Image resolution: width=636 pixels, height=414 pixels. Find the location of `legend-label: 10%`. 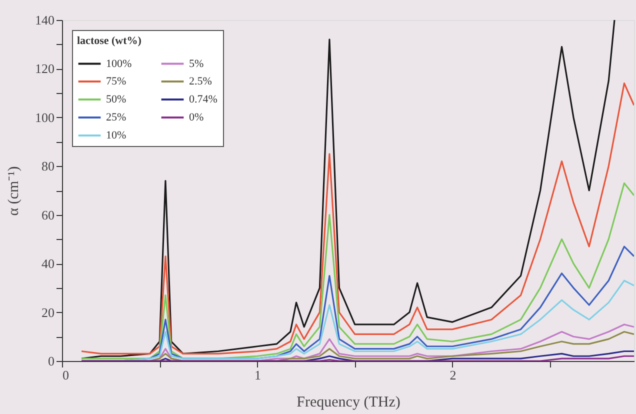

legend-label: 10% is located at coordinates (116, 136).